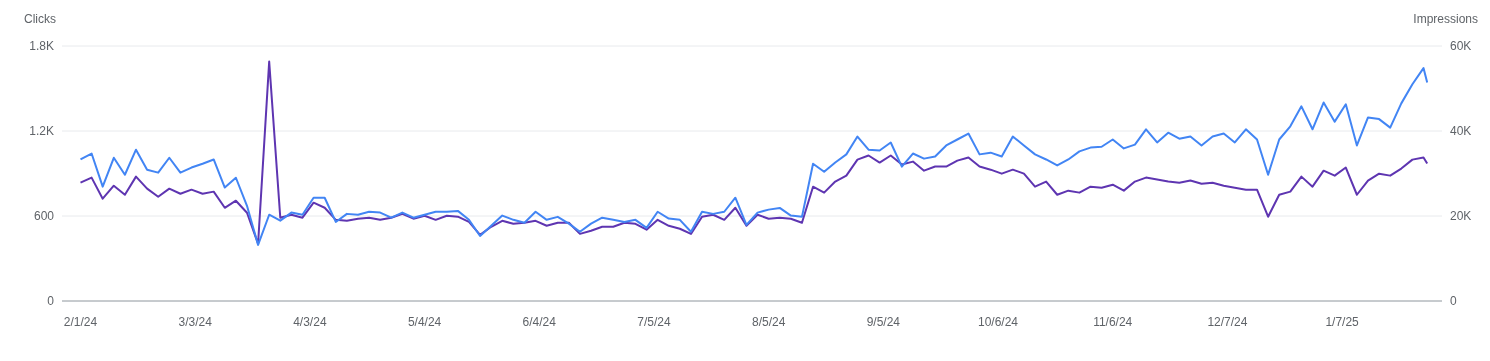 This screenshot has height=361, width=1490. What do you see at coordinates (1227, 321) in the screenshot?
I see `x-tick-label: 12/7/24` at bounding box center [1227, 321].